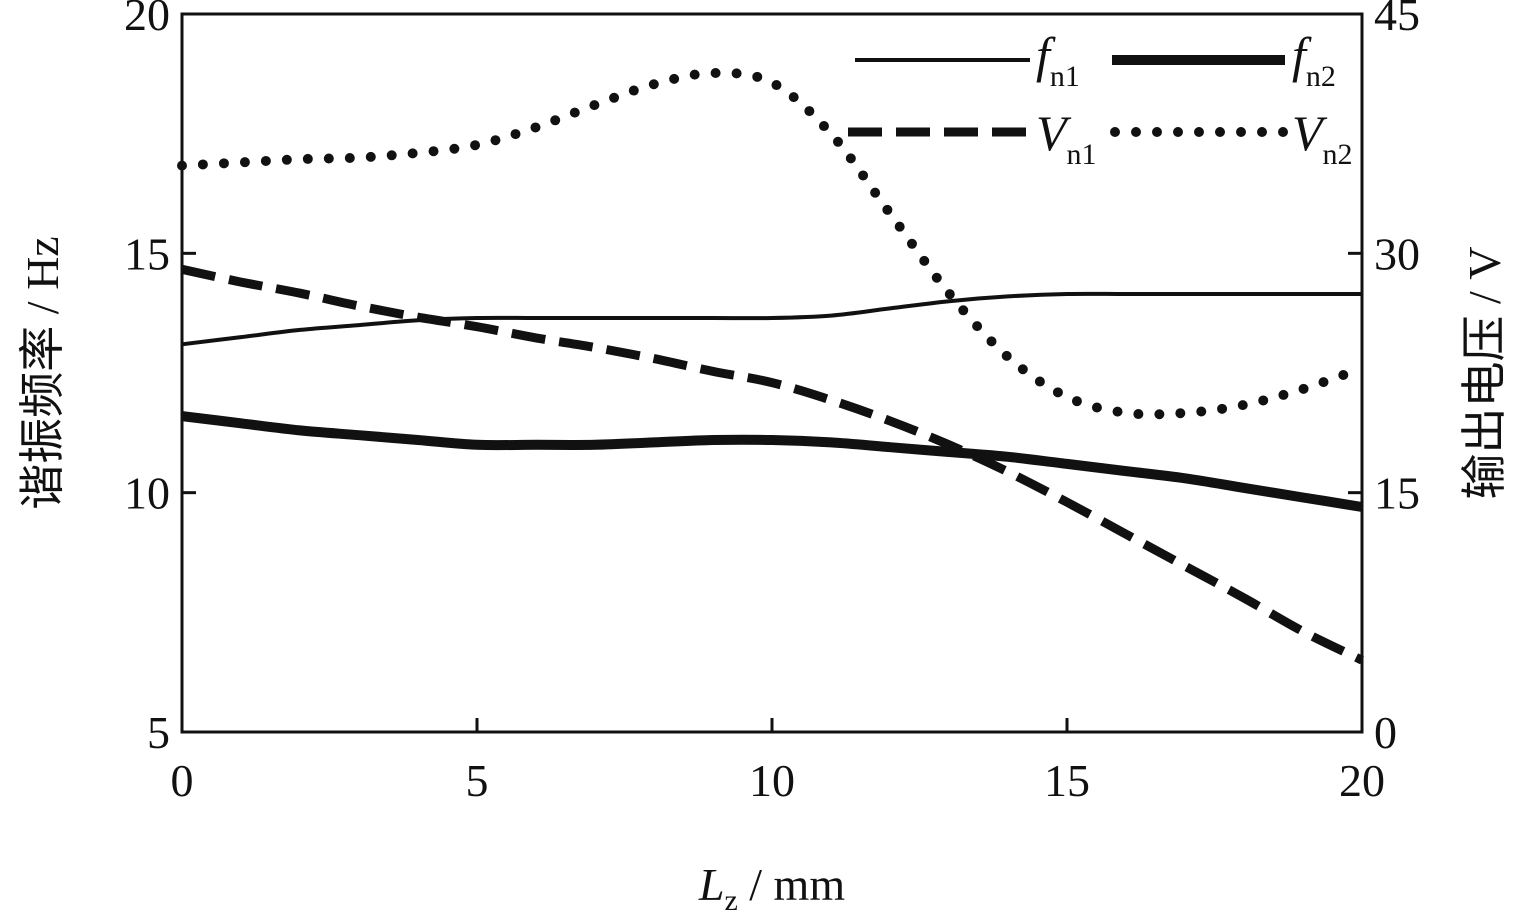 This screenshot has height=915, width=1537. Describe the element at coordinates (771, 319) in the screenshot. I see `series-line-fn1` at that location.